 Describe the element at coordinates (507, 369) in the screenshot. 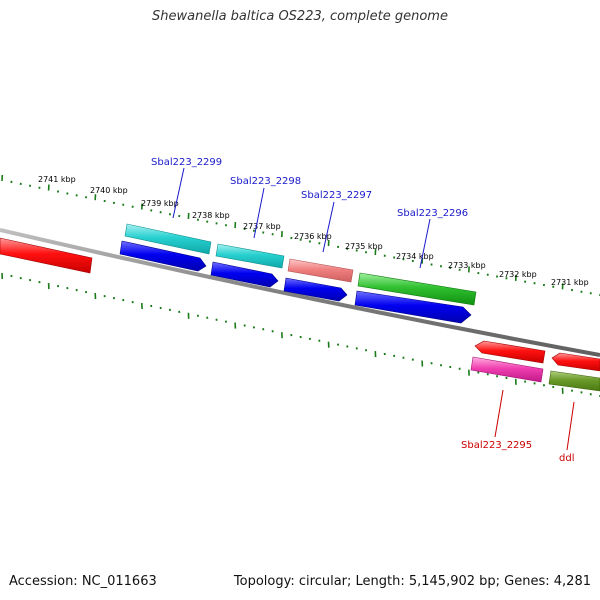

I see `gene-sbal2295-feature` at that location.